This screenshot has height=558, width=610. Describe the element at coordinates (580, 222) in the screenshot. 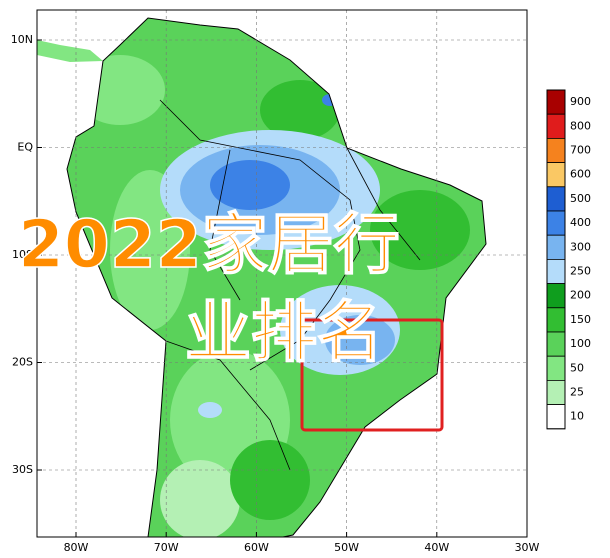

I see `legend-label: 400` at that location.